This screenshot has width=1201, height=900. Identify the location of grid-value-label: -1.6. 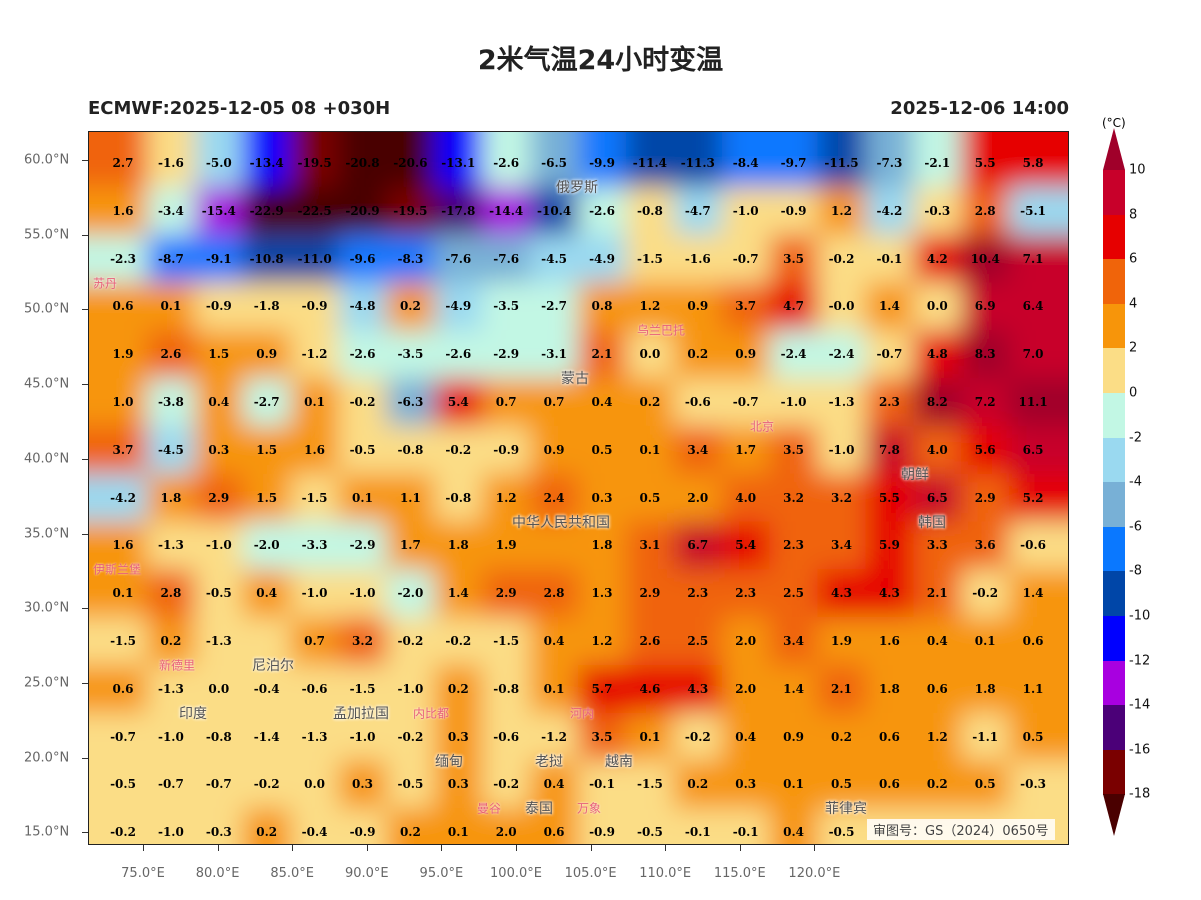
(697, 258).